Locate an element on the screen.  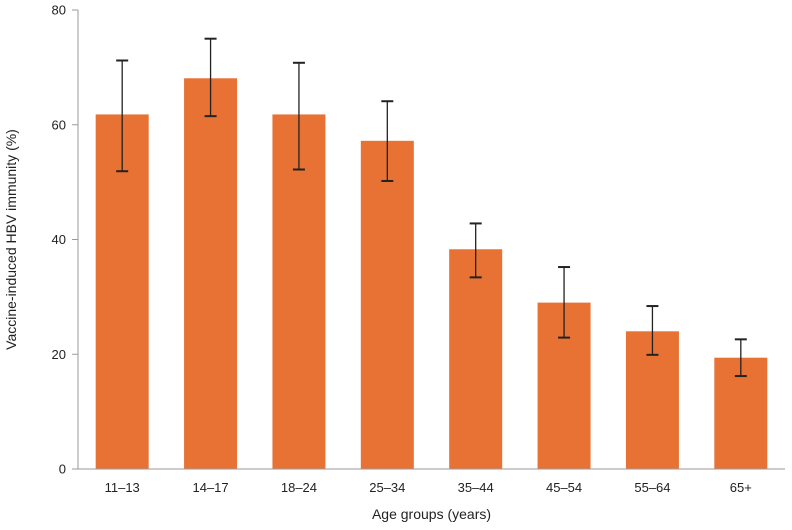
x-tick-label-5: 45–54 is located at coordinates (564, 487).